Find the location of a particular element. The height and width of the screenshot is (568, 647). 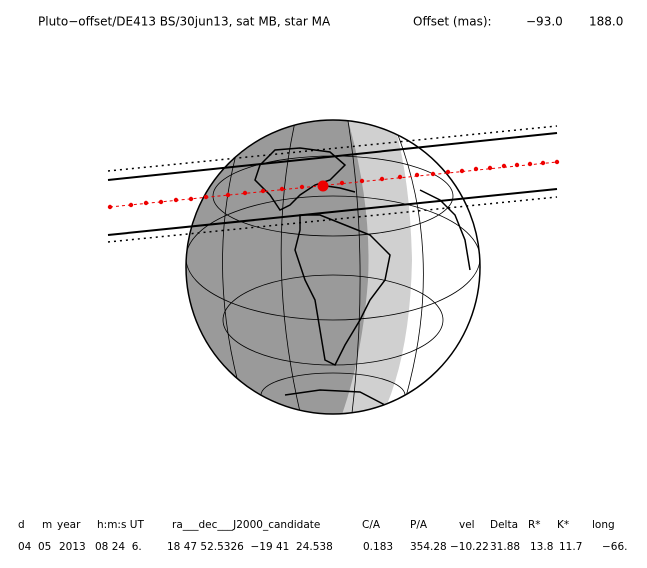

column-header: P/A is located at coordinates (419, 525).